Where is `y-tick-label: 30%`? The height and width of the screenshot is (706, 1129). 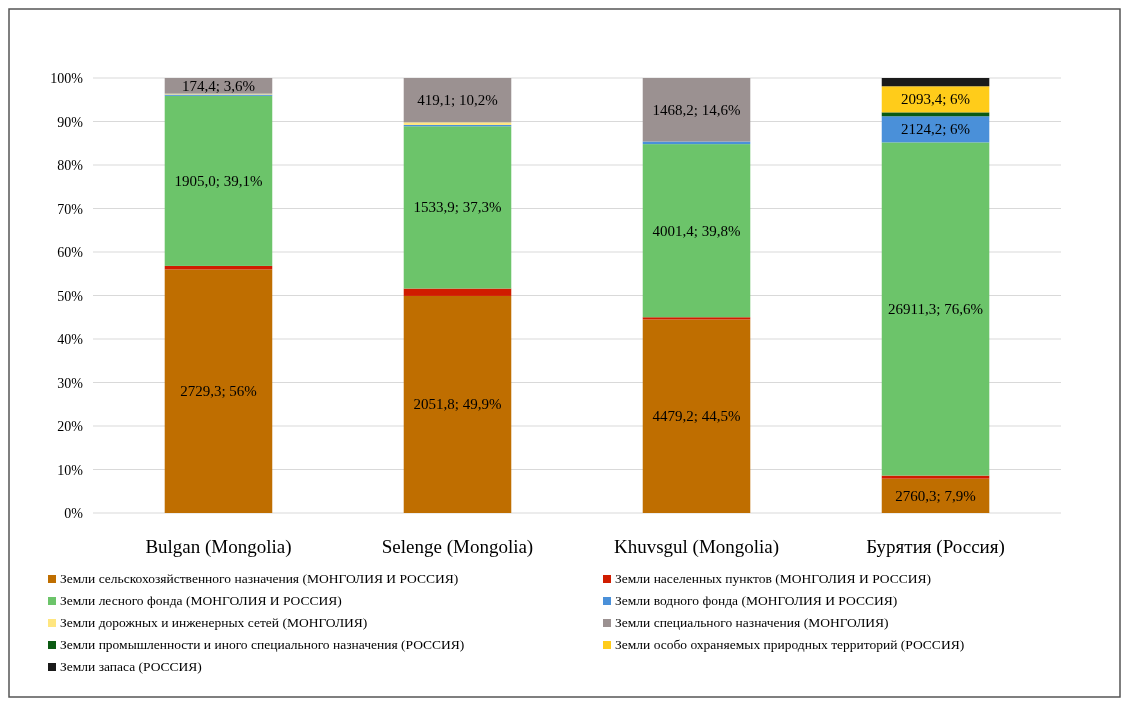 y-tick-label: 30% is located at coordinates (70, 383).